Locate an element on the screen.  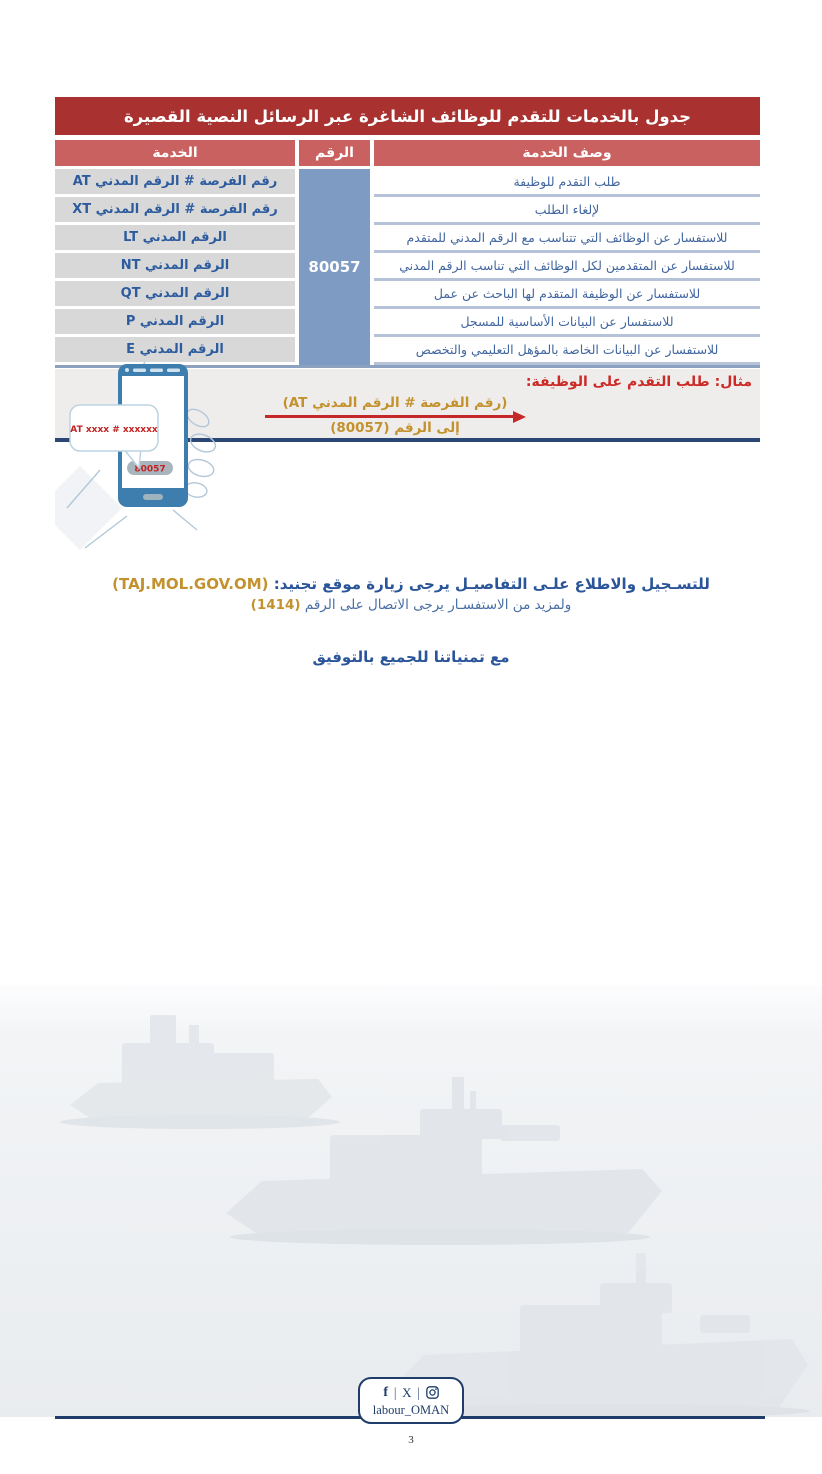
table-row-service: الرقم المدني E is located at coordinates (175, 349).